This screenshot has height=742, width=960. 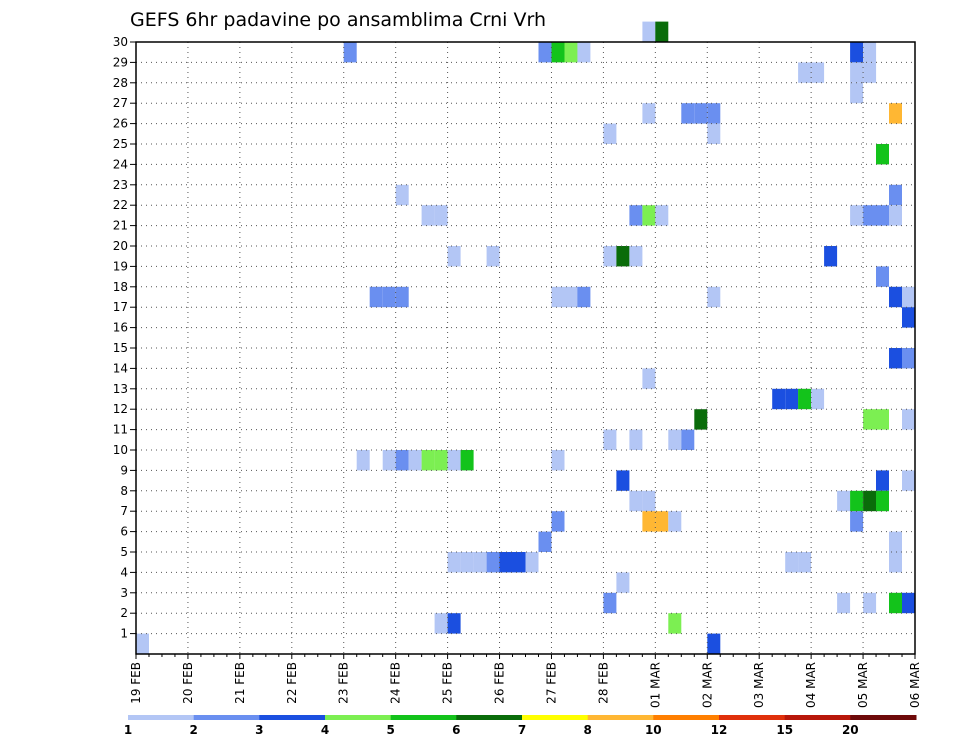 I want to click on x-tick-label: 21 FEB, so click(x=240, y=683).